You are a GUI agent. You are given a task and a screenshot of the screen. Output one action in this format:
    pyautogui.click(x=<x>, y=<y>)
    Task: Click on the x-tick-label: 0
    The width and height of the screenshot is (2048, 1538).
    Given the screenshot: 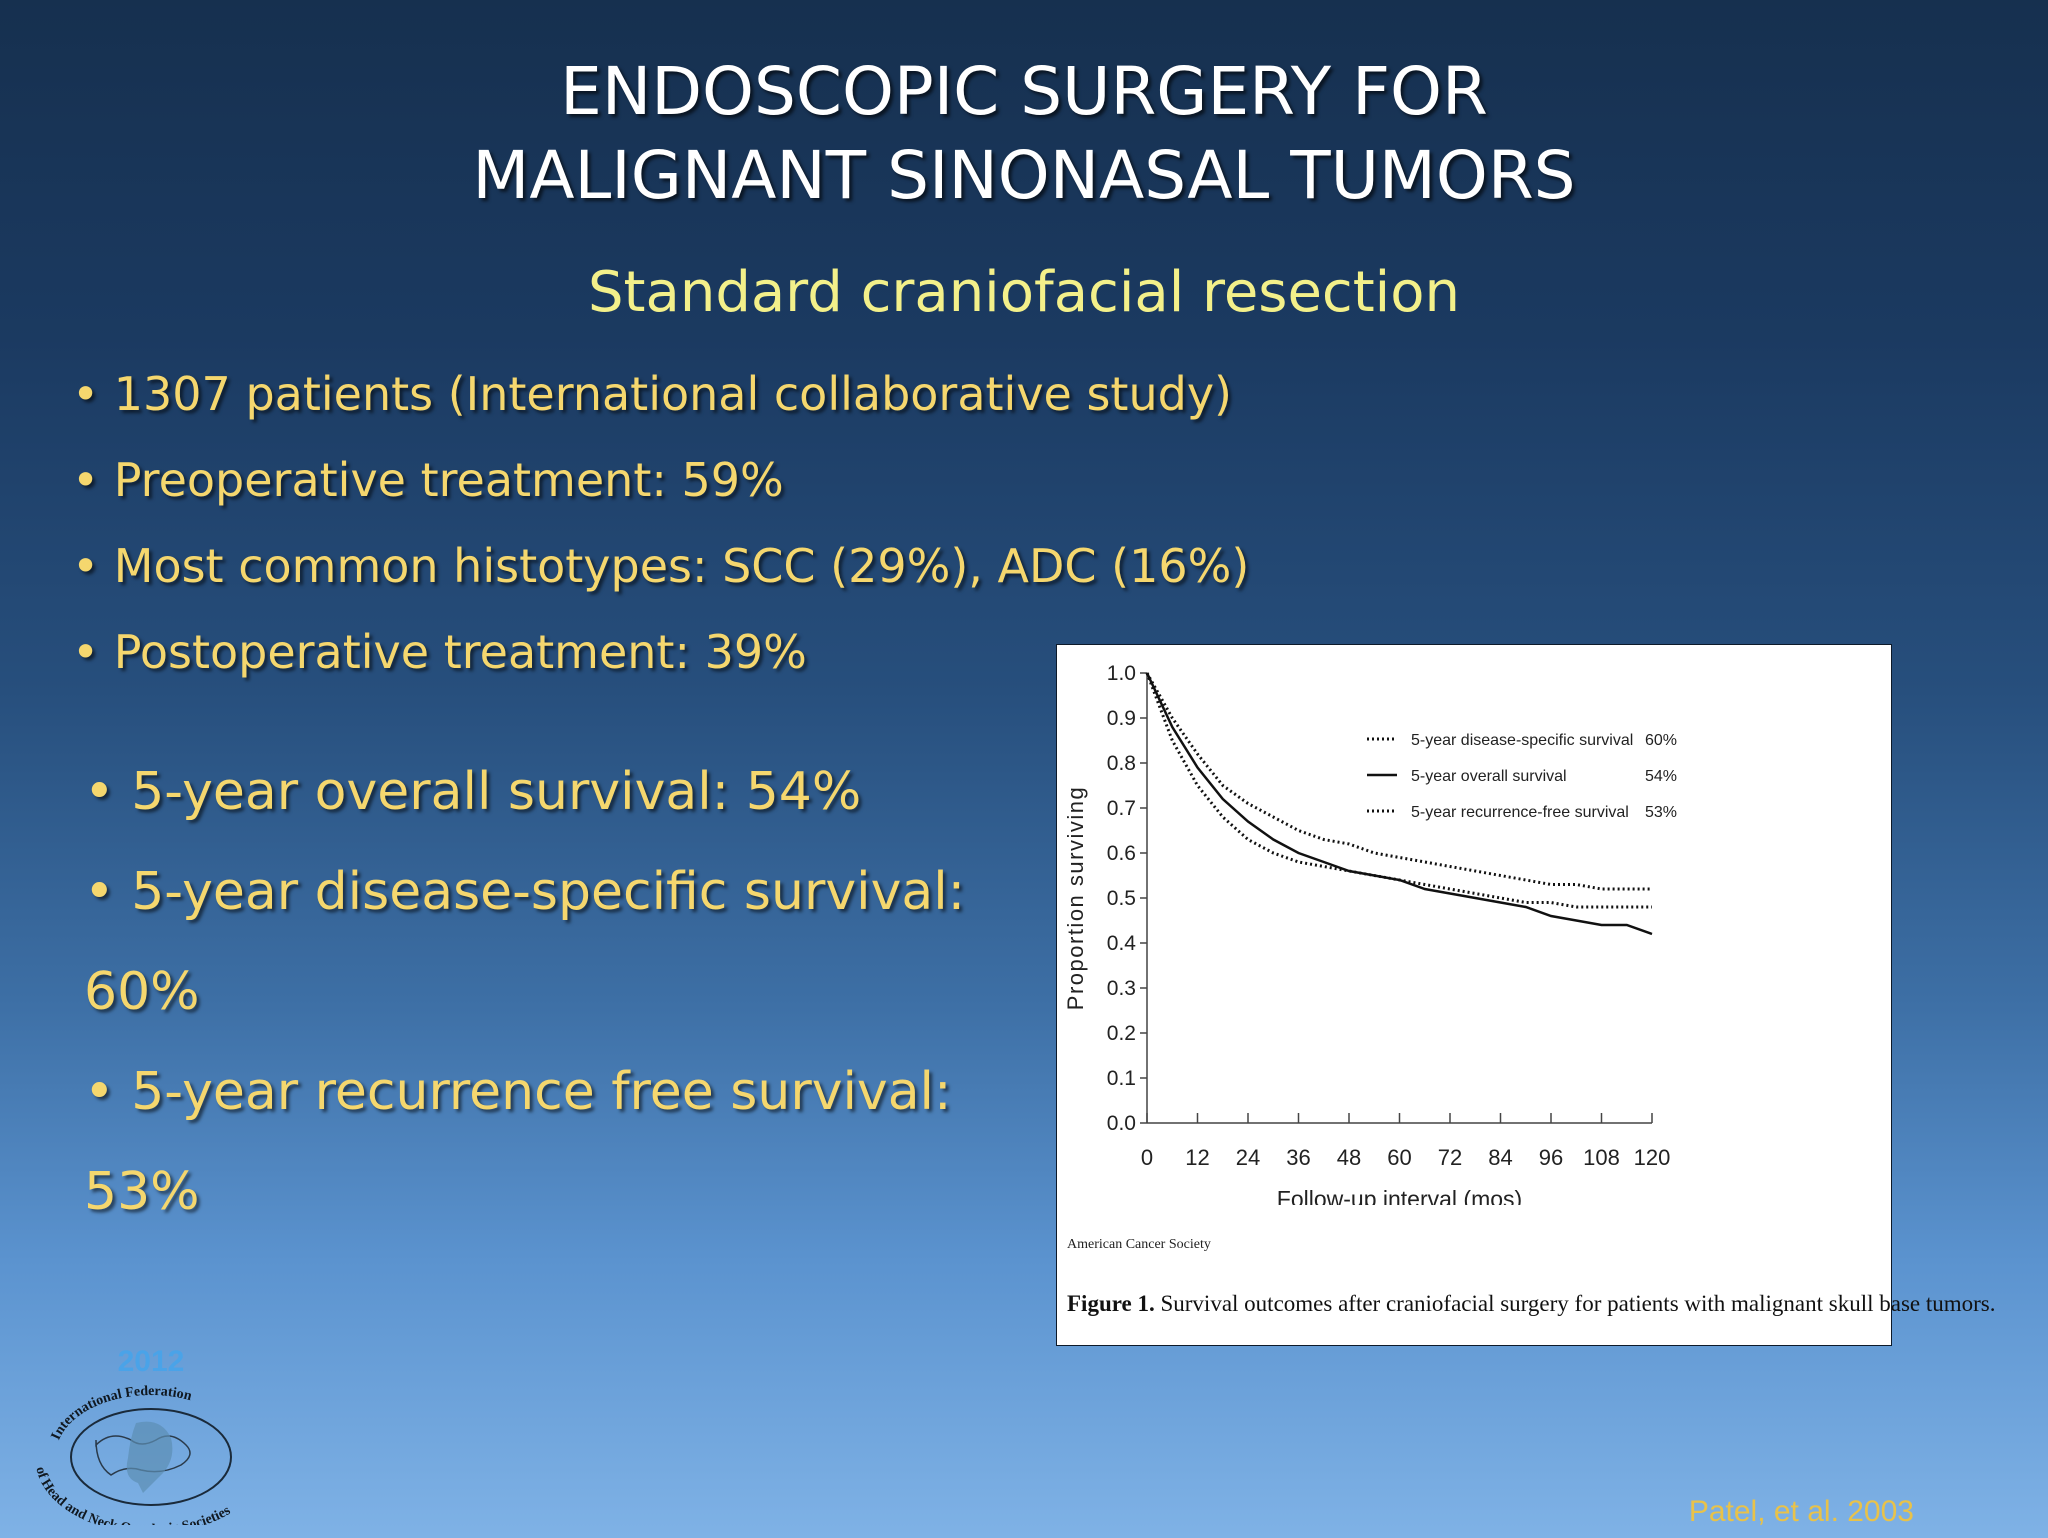 What is the action you would take?
    pyautogui.click(x=1147, y=1157)
    